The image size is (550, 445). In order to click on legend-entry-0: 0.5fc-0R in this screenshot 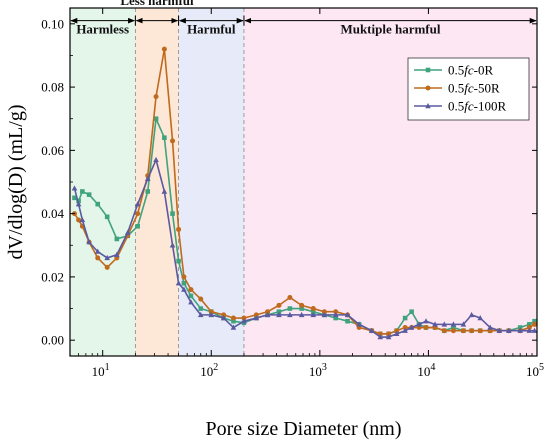, I will do `click(453, 70)`.